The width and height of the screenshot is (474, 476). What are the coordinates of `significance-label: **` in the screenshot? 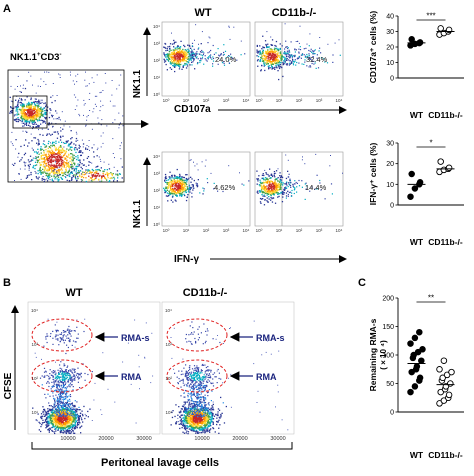 It's located at (431, 298).